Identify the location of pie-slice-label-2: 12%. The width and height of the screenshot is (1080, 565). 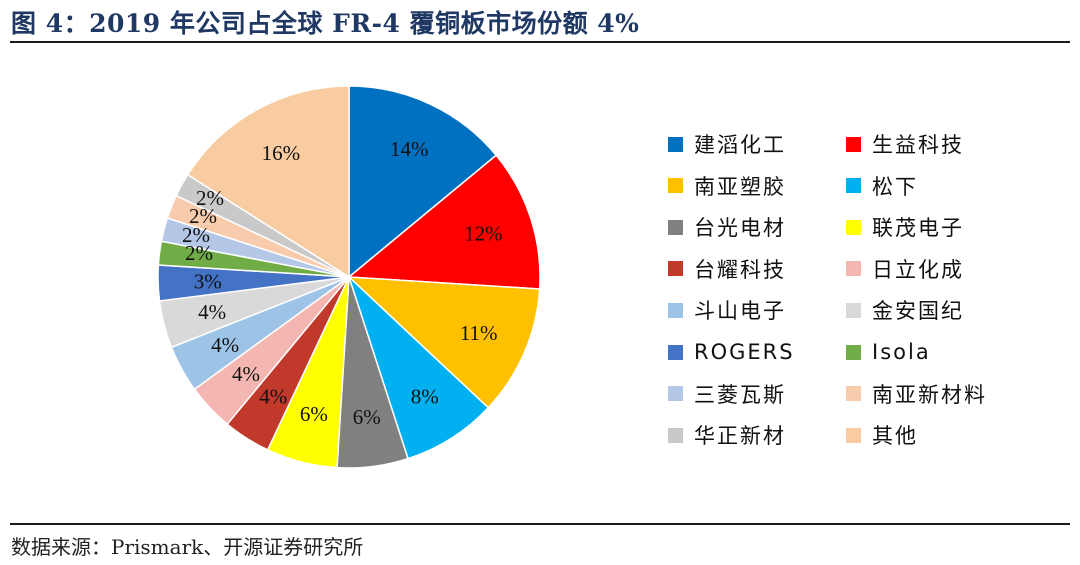
(483, 233).